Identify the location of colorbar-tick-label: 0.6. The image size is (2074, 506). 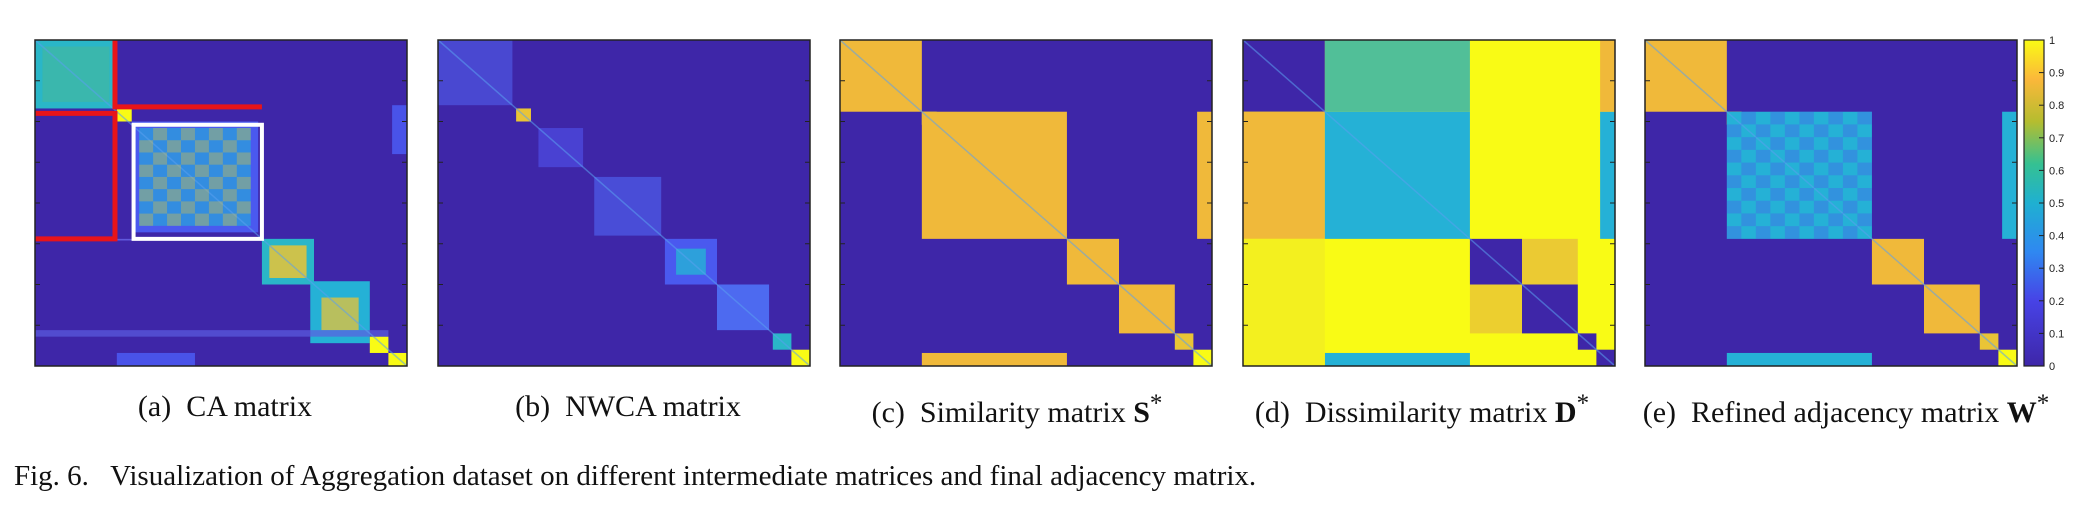
(2056, 171).